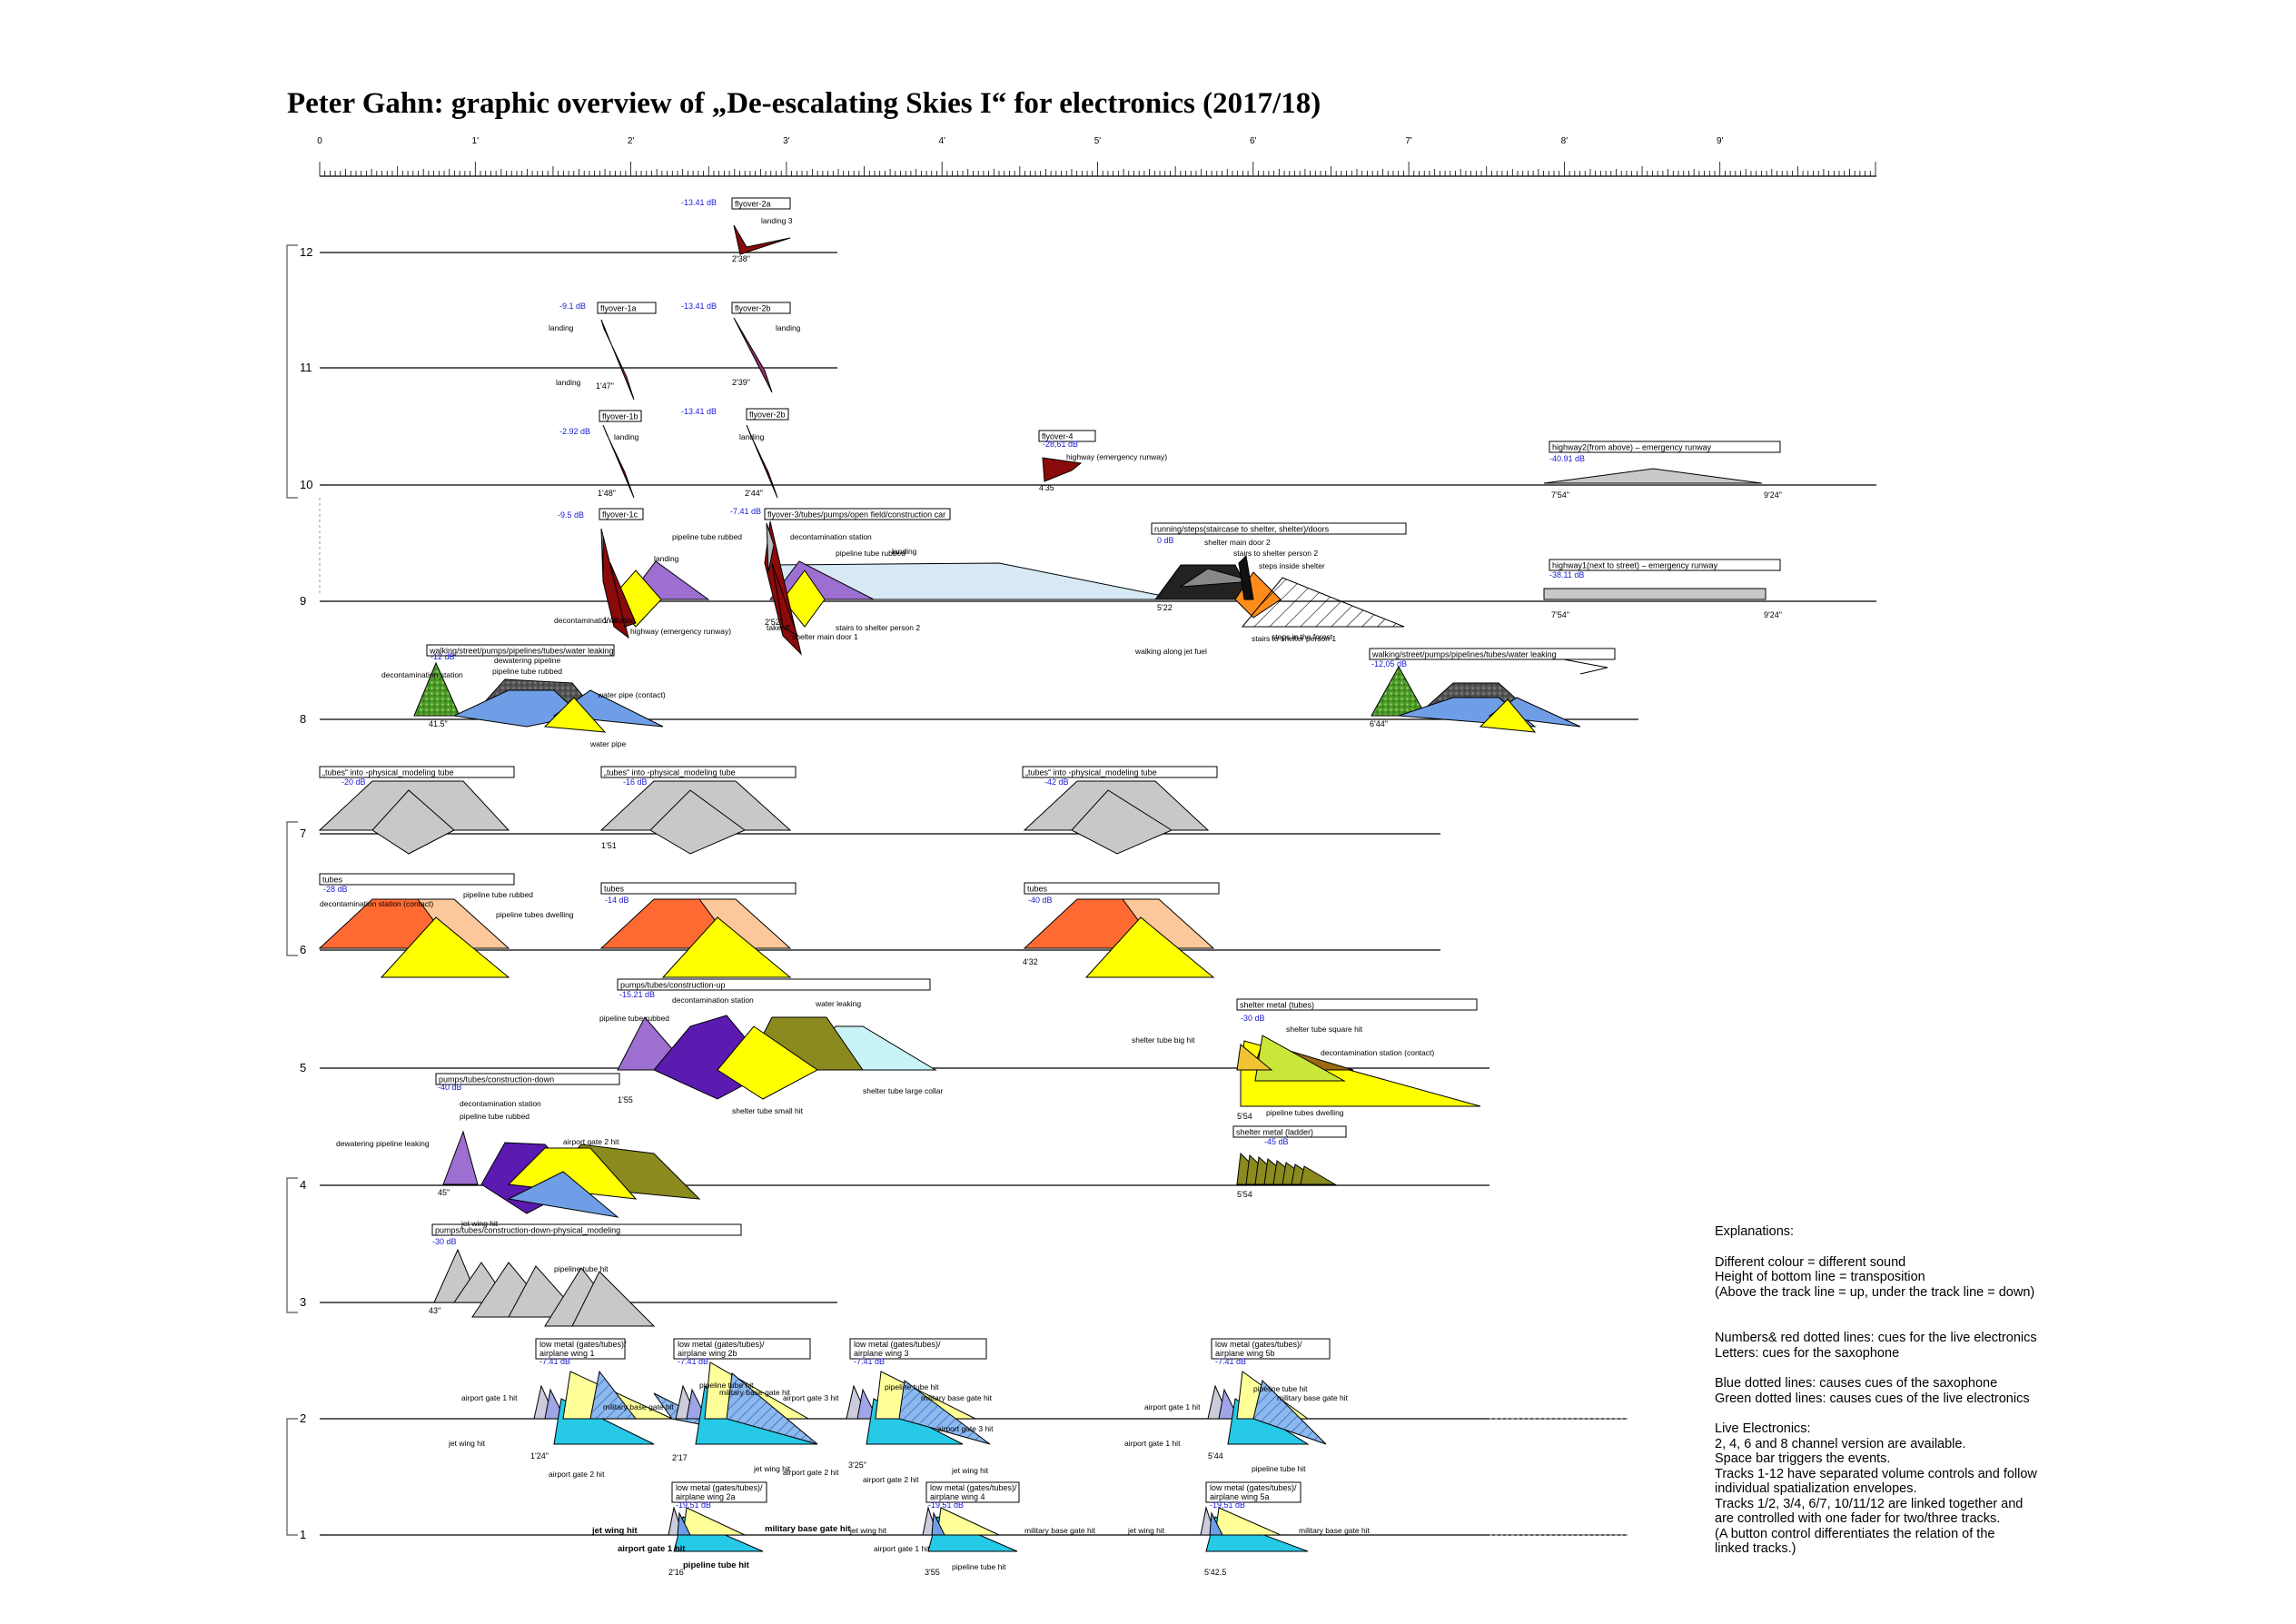  I want to click on annotation-label: dewatering pipeline leaking, so click(383, 1143).